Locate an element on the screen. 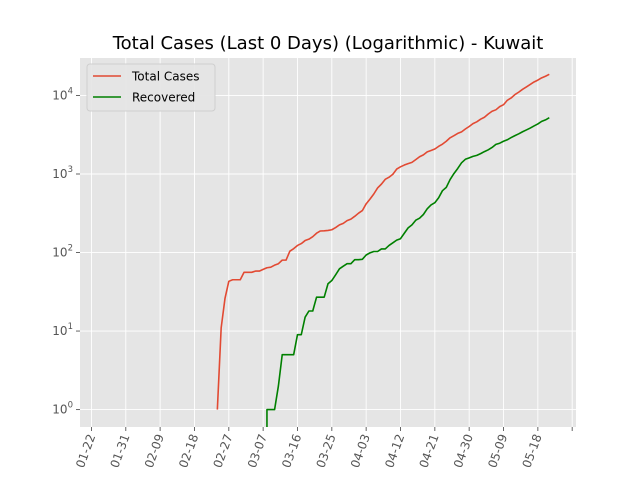 The width and height of the screenshot is (640, 480). y-tick-exponent: 2 is located at coordinates (70, 249).